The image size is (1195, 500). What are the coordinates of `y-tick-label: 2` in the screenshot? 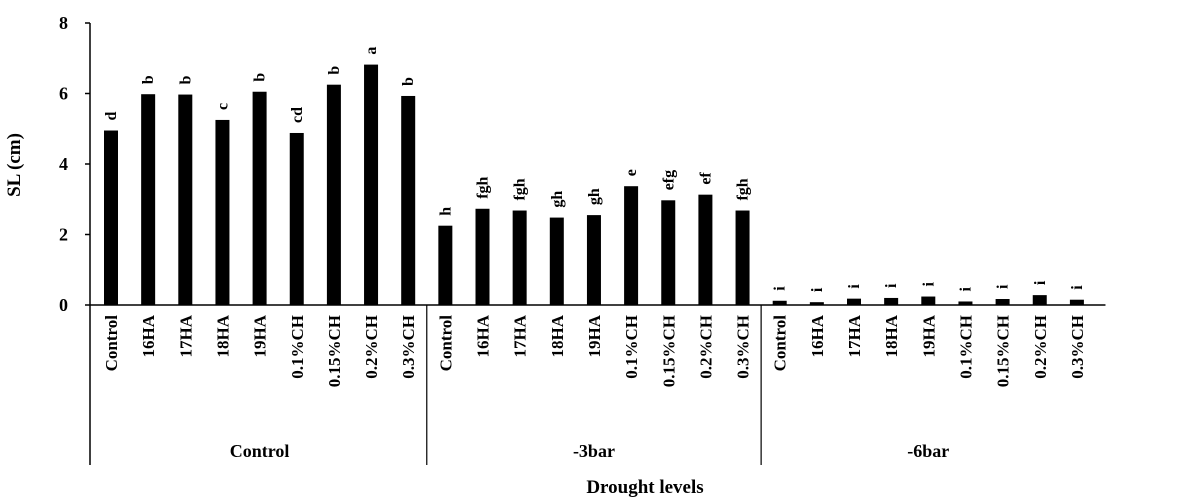 It's located at (63, 235).